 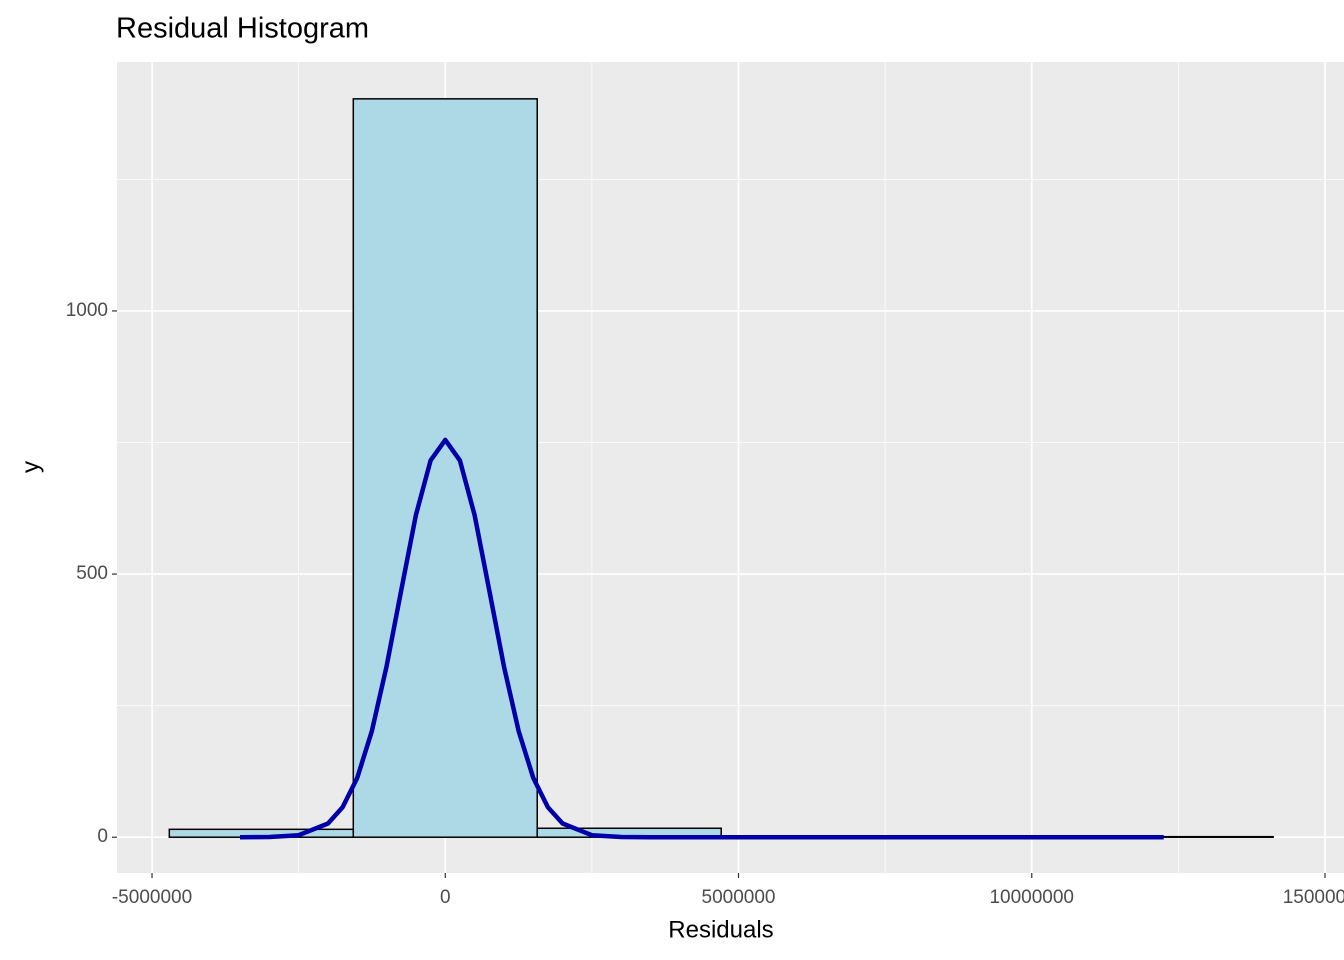 I want to click on x-tick-label: 5000000, so click(x=739, y=897).